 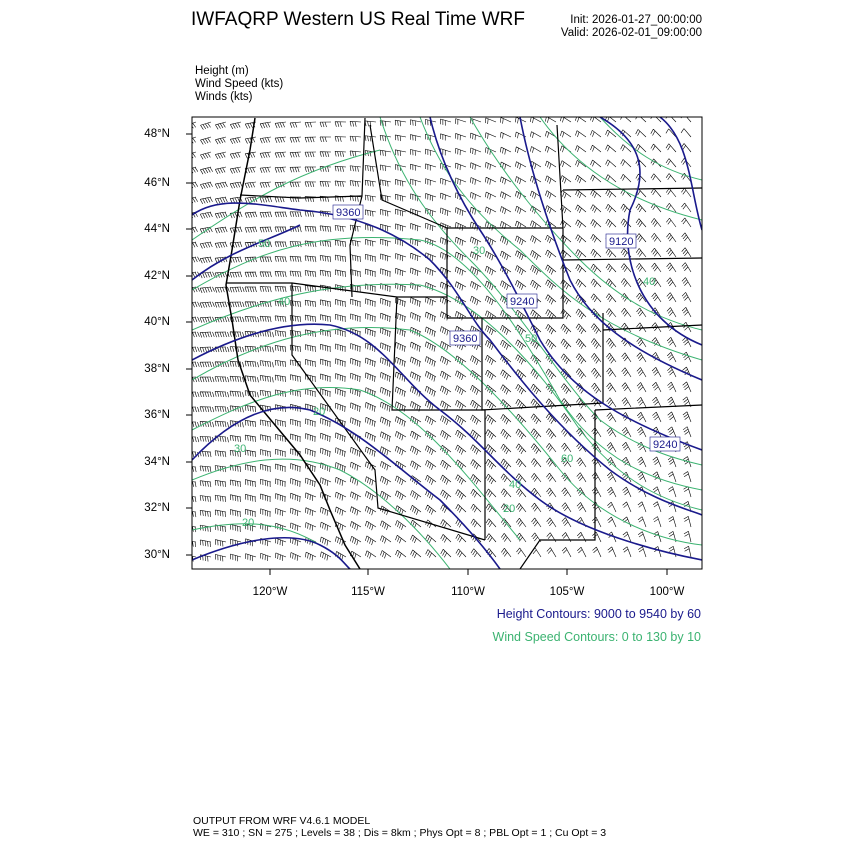 What do you see at coordinates (388, 412) in the screenshot?
I see `border` at bounding box center [388, 412].